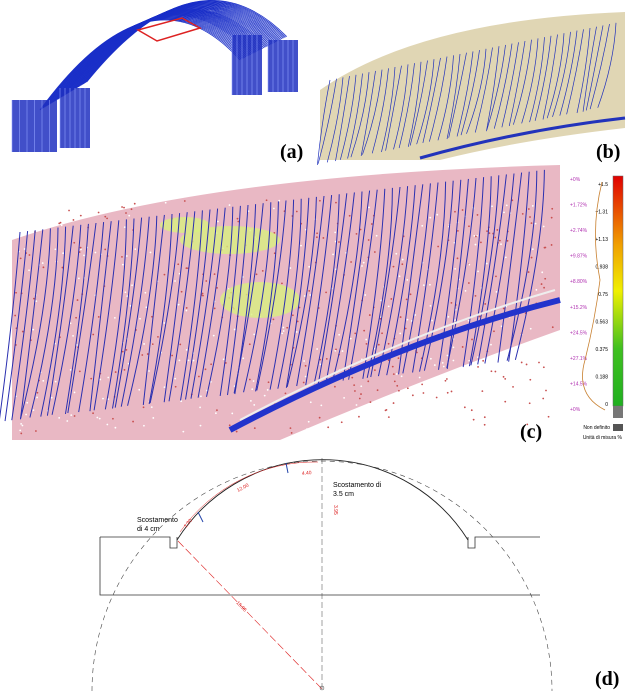 The image size is (630, 691). Describe the element at coordinates (579, 384) in the screenshot. I see `percent-label: +14.5%` at that location.